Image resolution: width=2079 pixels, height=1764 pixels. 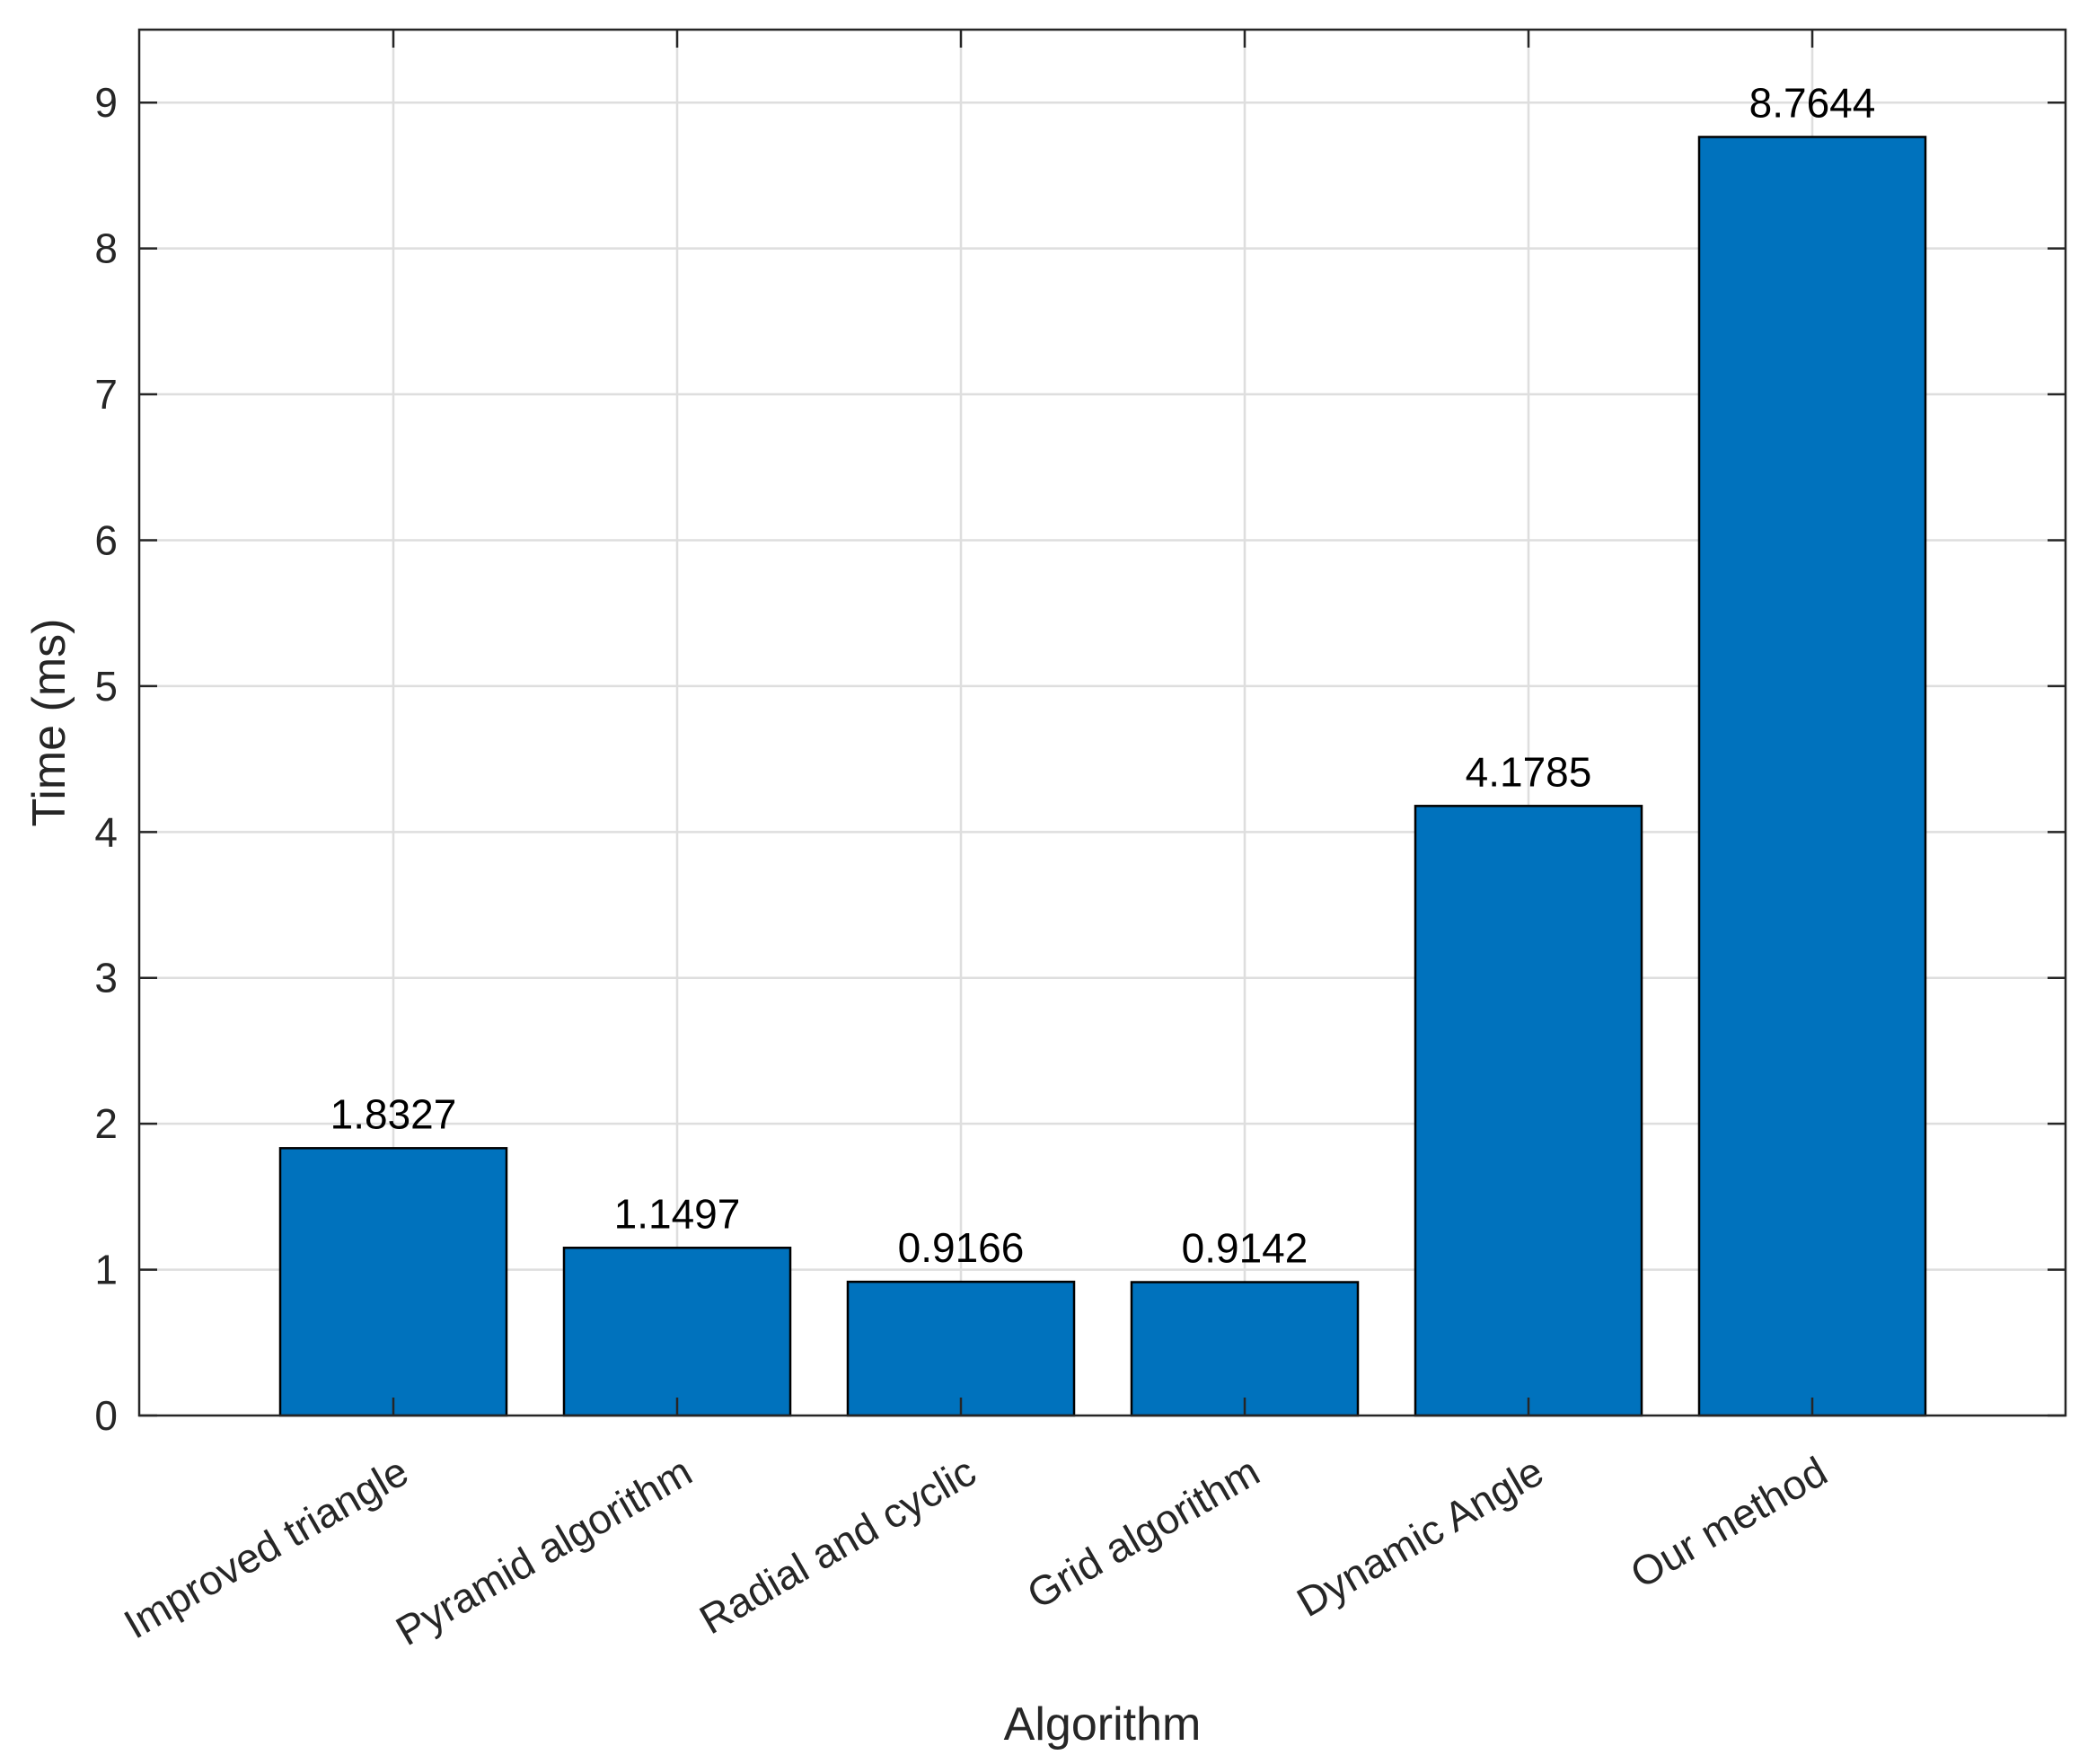 I want to click on x-axis-title: Algorithm, so click(x=1103, y=1724).